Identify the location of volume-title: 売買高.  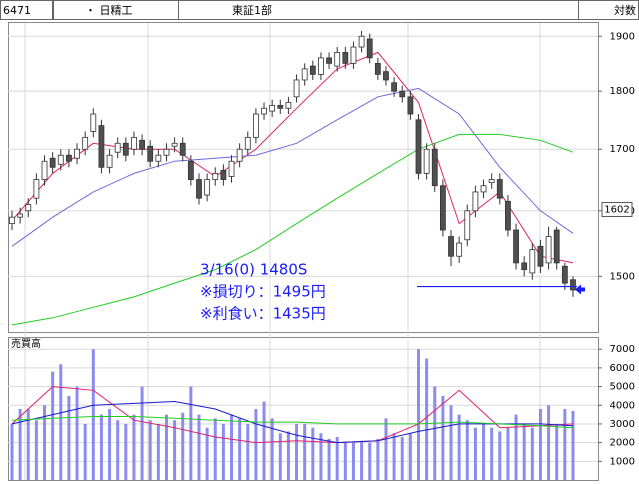
(26, 343).